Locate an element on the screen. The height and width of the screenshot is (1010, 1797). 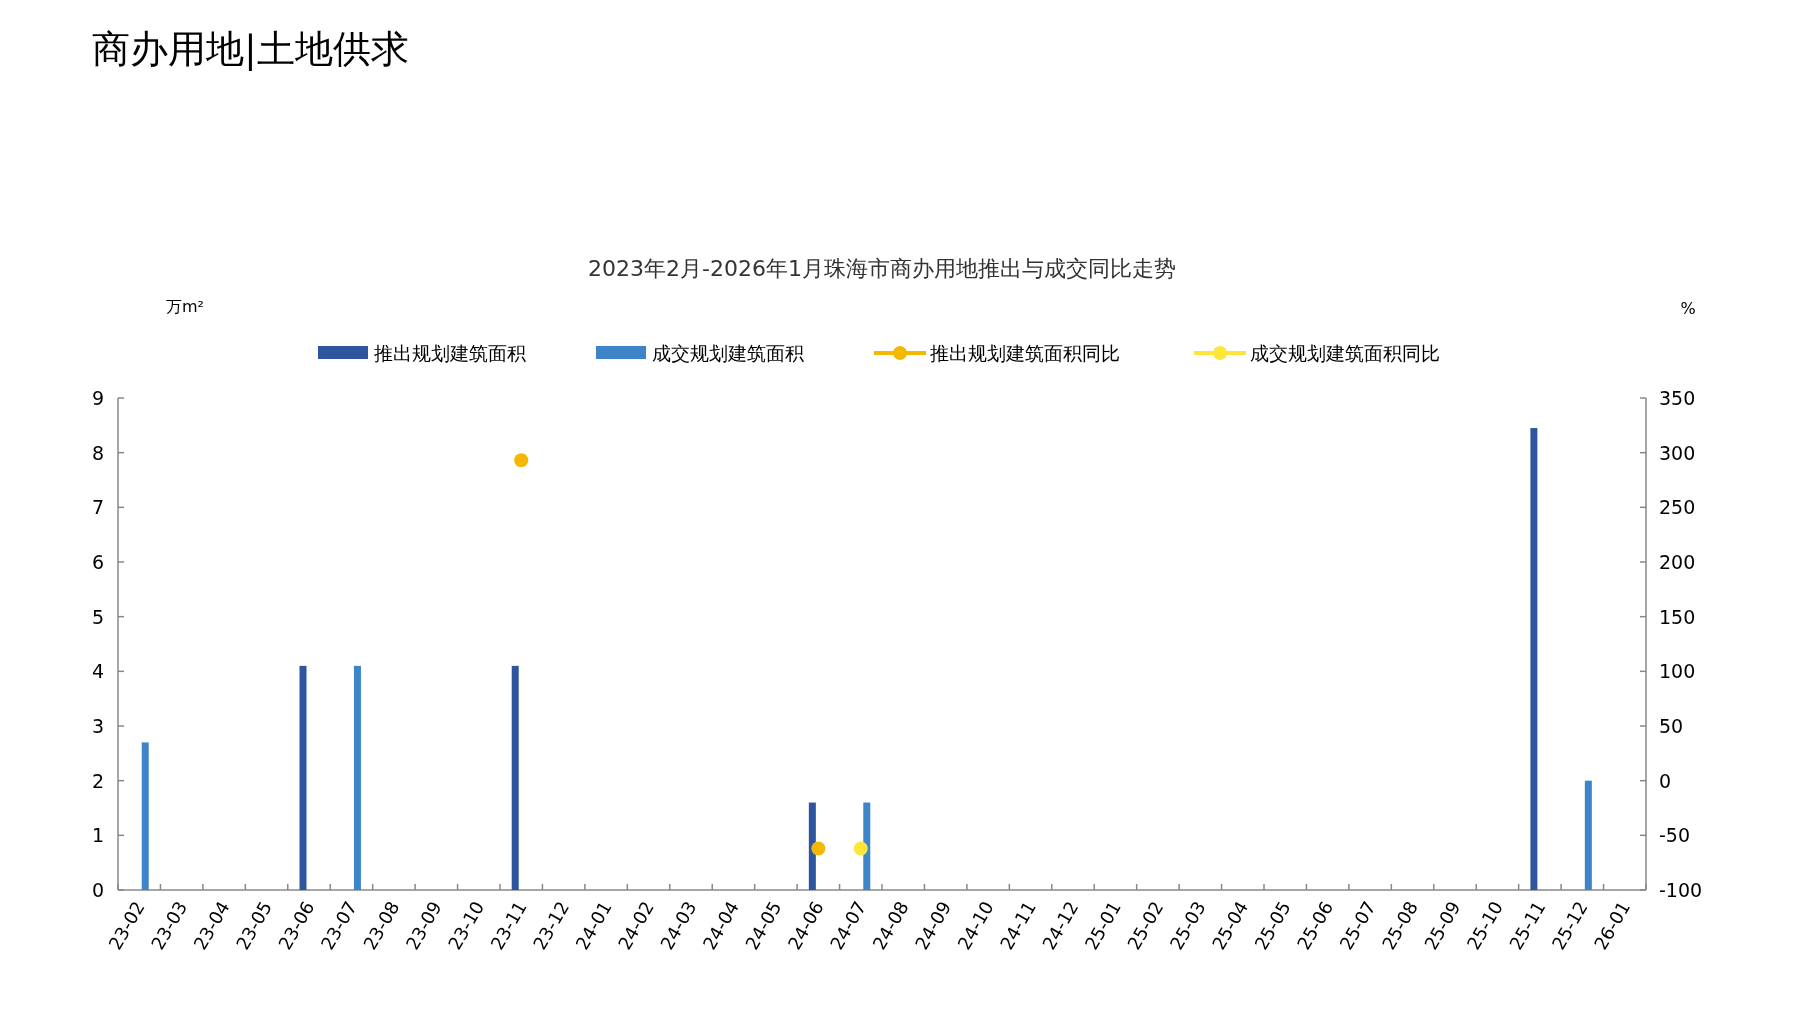
y2-tick-label: -50 is located at coordinates (1675, 835).